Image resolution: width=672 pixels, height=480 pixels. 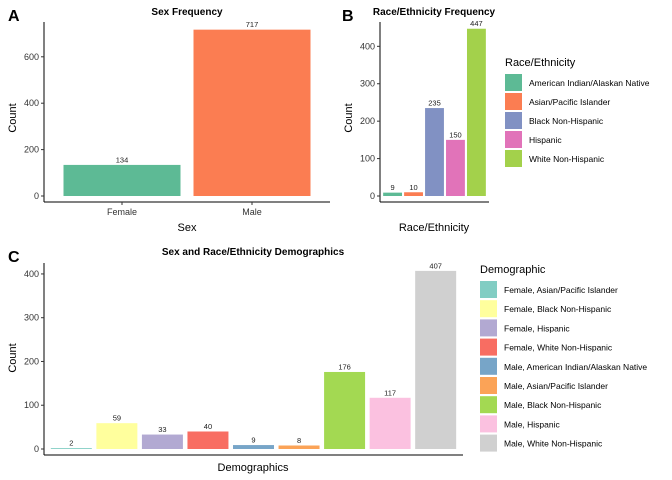 I want to click on panel-a-y-tick-label: 600, so click(x=31, y=57).